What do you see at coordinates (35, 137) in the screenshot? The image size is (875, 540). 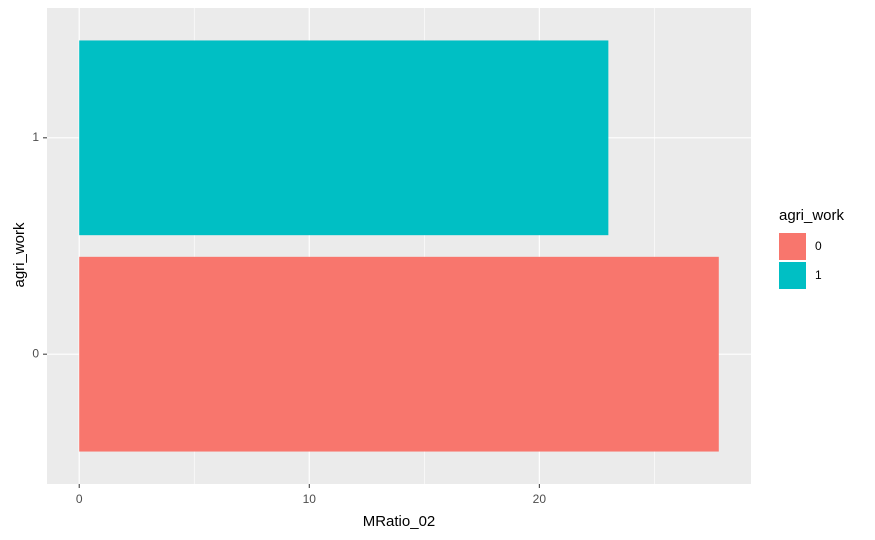 I see `y-tick-label: 1` at bounding box center [35, 137].